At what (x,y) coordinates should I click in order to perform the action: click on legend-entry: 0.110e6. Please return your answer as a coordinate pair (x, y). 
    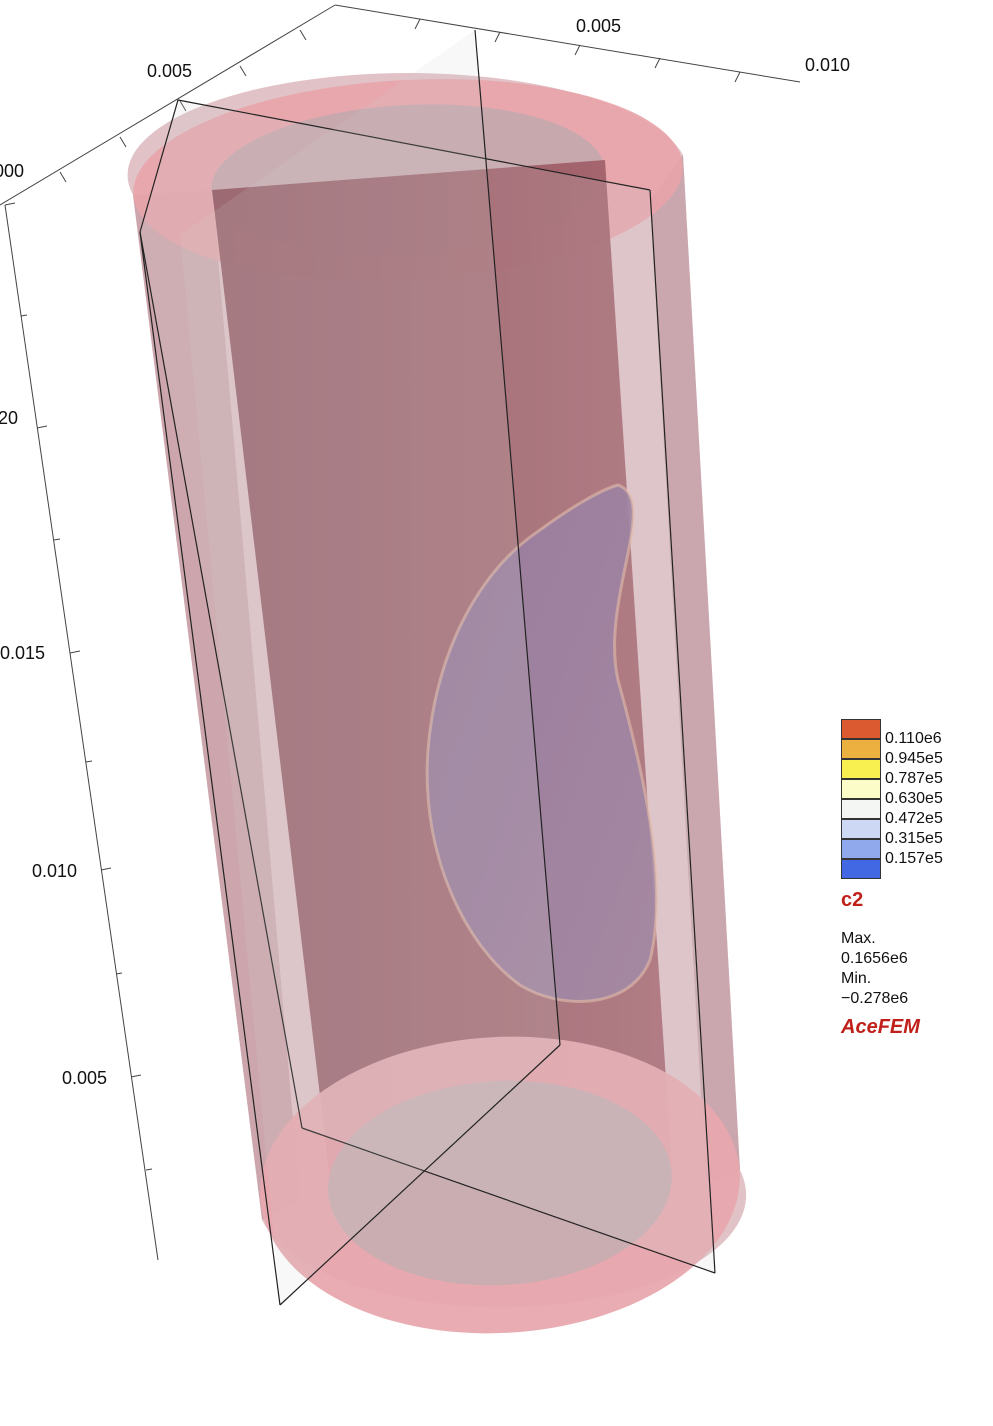
    Looking at the image, I should click on (916, 733).